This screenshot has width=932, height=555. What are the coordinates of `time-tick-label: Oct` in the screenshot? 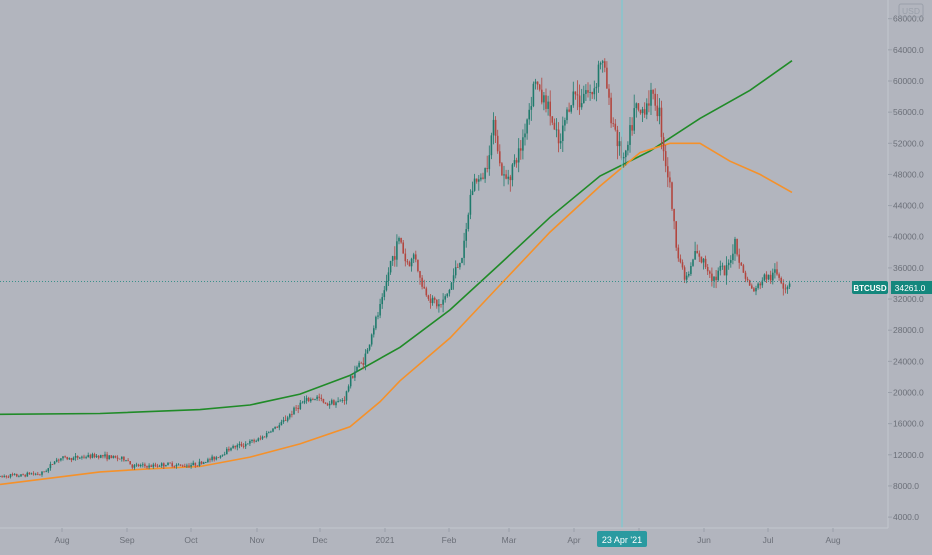 It's located at (191, 540).